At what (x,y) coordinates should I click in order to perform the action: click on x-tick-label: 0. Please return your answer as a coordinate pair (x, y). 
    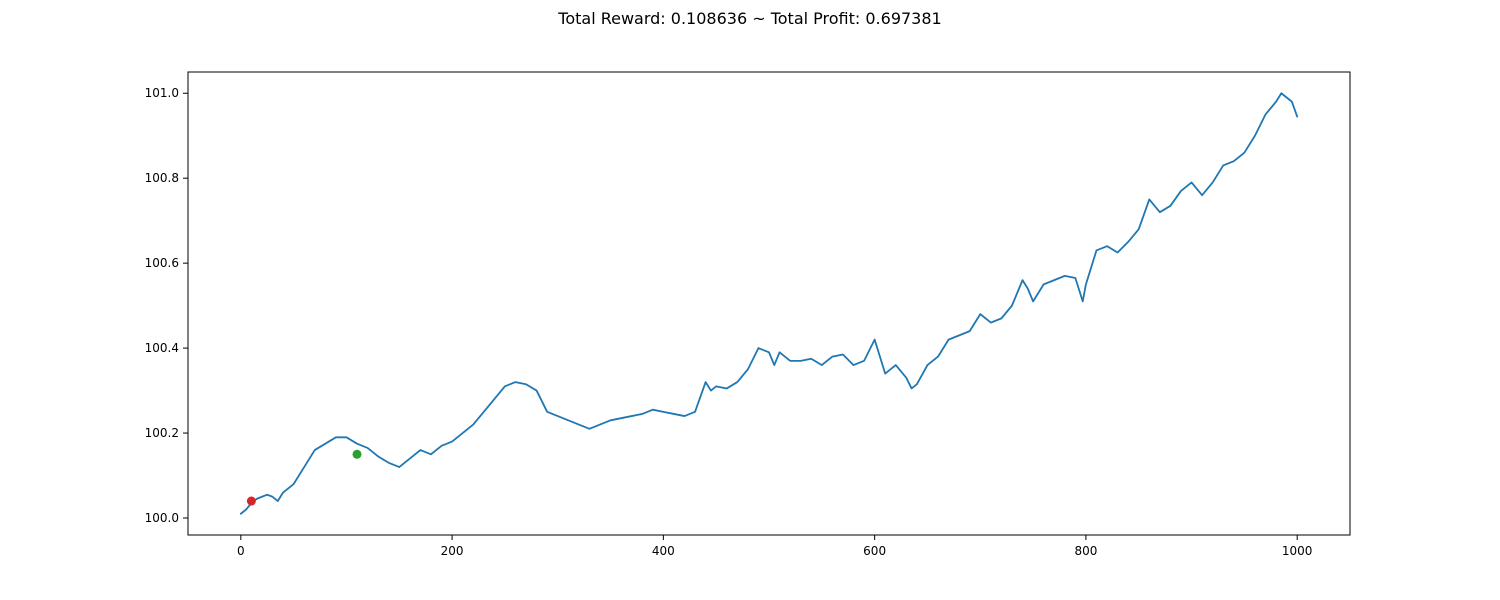
    Looking at the image, I should click on (241, 551).